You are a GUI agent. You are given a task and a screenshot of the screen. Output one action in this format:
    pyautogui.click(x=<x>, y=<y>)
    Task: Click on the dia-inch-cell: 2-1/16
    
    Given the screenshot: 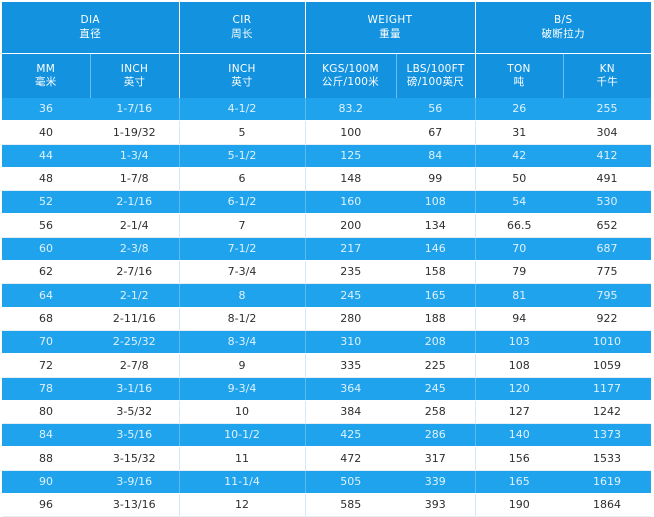 What is the action you would take?
    pyautogui.click(x=135, y=202)
    